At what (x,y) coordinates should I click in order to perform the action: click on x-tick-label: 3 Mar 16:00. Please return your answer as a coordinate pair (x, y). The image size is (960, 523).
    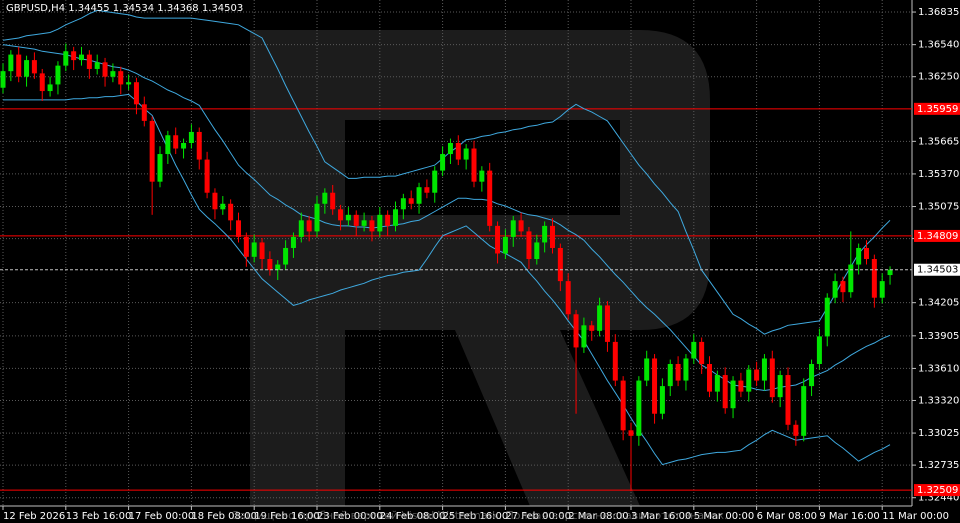
    Looking at the image, I should click on (661, 516).